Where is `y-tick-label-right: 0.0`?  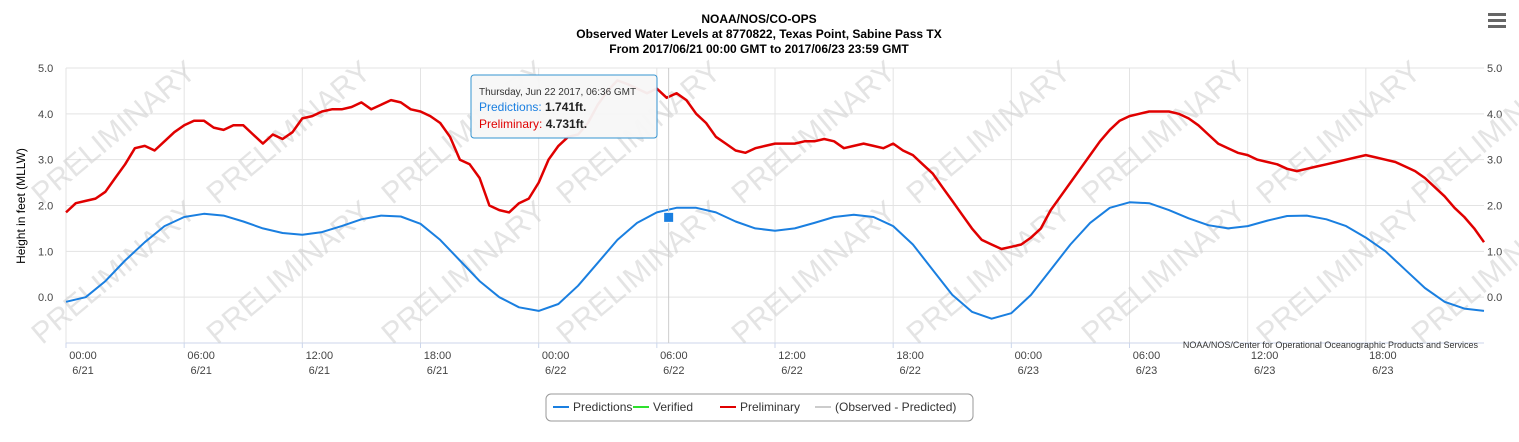 y-tick-label-right: 0.0 is located at coordinates (1494, 298).